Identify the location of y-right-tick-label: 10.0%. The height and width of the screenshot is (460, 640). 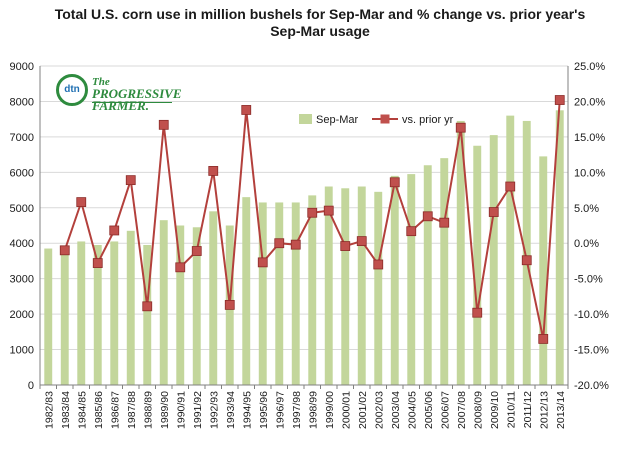
(589, 173).